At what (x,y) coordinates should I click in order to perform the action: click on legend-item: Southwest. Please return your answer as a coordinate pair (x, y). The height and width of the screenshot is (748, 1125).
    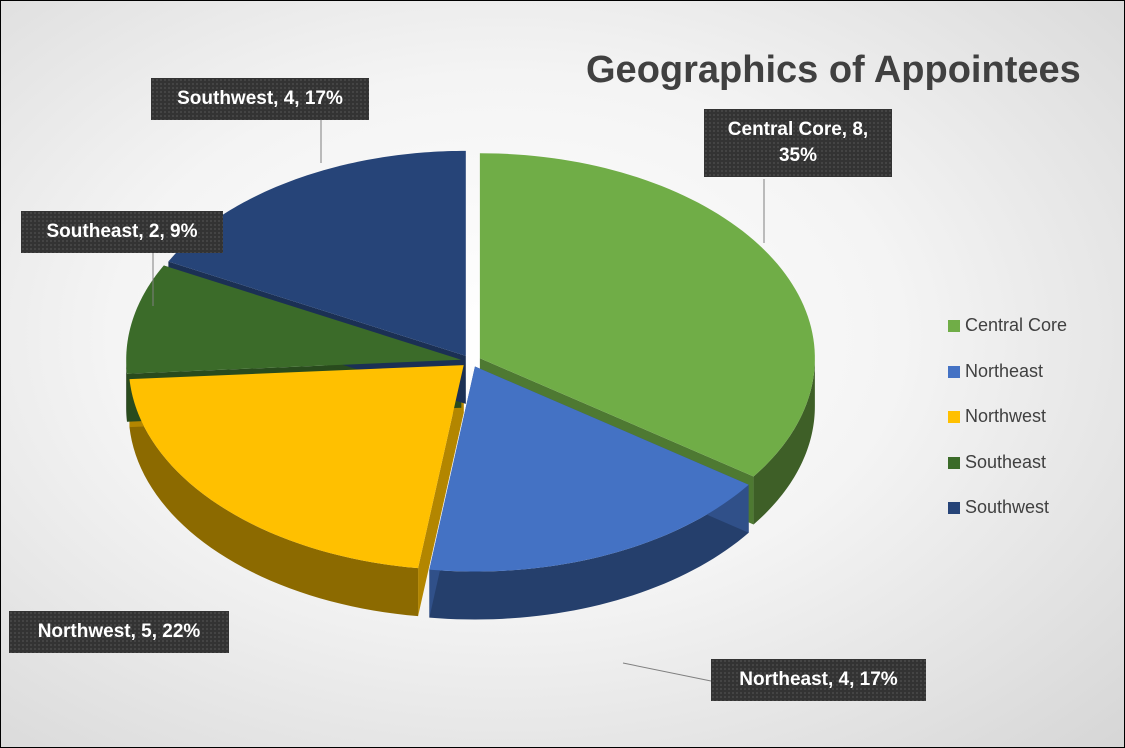
    Looking at the image, I should click on (998, 507).